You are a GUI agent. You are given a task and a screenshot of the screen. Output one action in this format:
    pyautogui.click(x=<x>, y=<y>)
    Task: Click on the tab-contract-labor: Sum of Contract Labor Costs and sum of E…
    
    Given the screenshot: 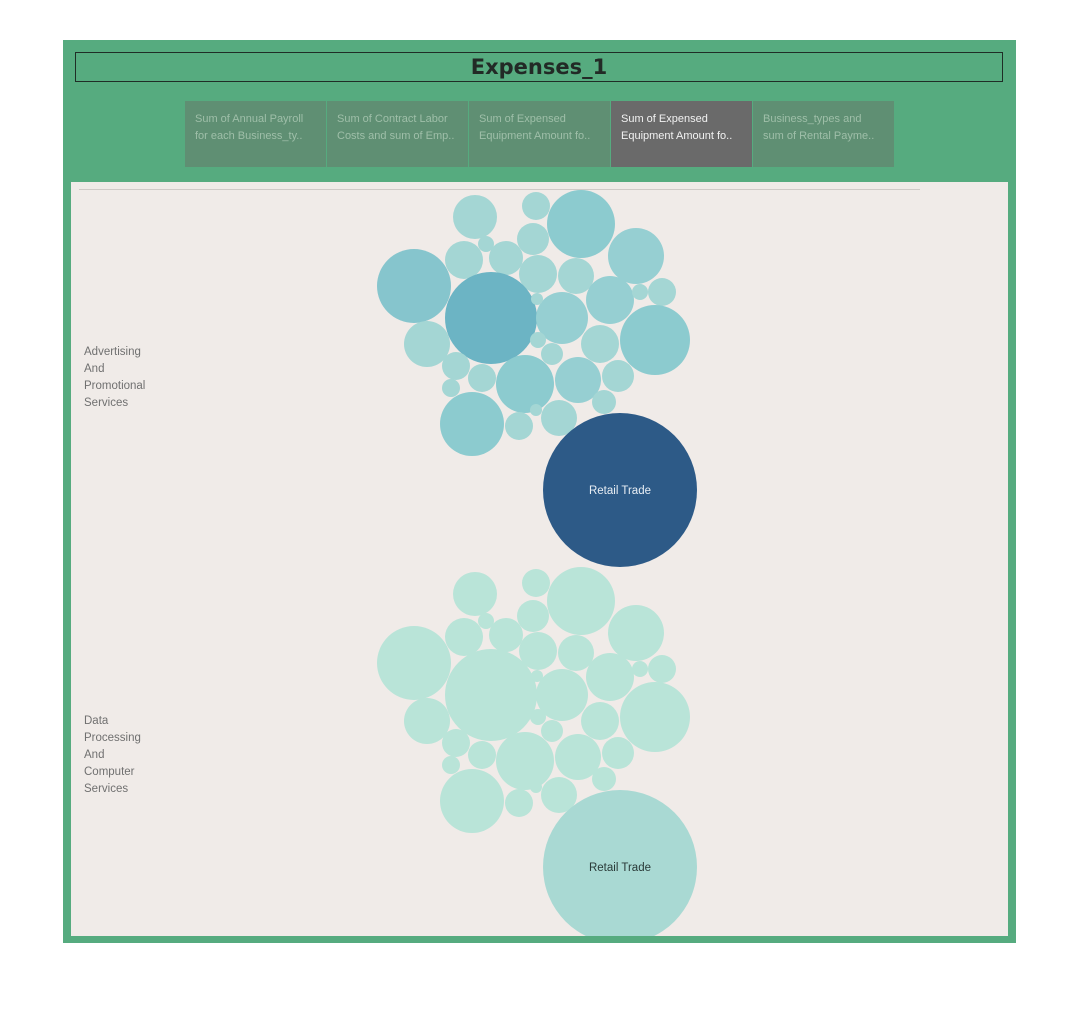 What is the action you would take?
    pyautogui.click(x=397, y=134)
    